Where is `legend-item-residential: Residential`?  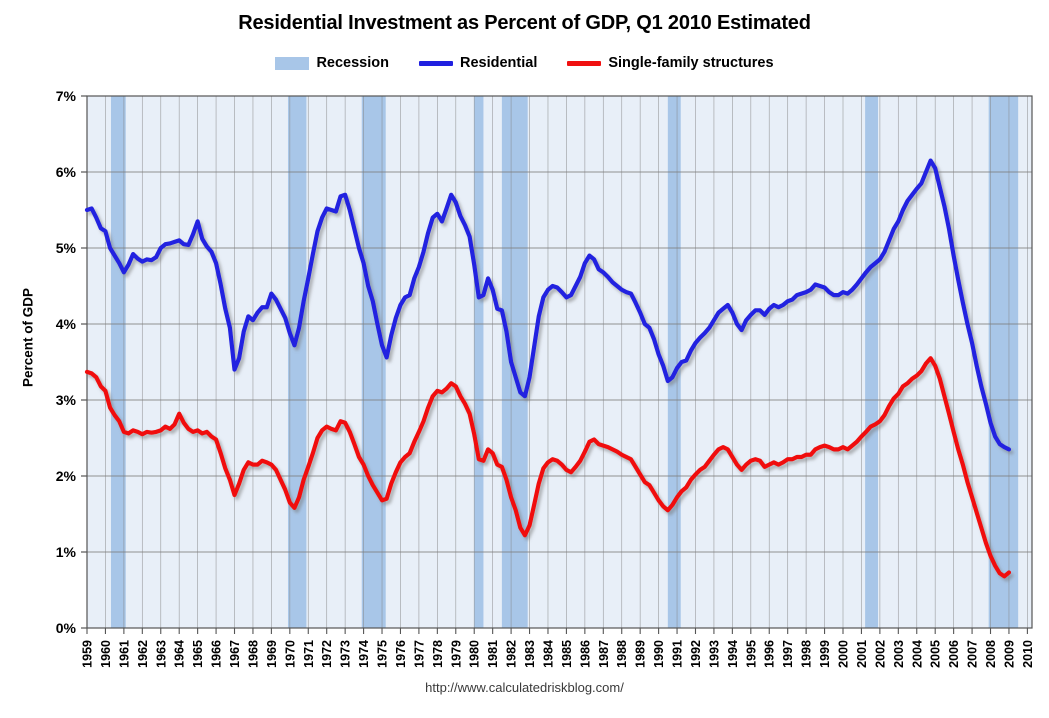
legend-item-residential: Residential is located at coordinates (478, 63).